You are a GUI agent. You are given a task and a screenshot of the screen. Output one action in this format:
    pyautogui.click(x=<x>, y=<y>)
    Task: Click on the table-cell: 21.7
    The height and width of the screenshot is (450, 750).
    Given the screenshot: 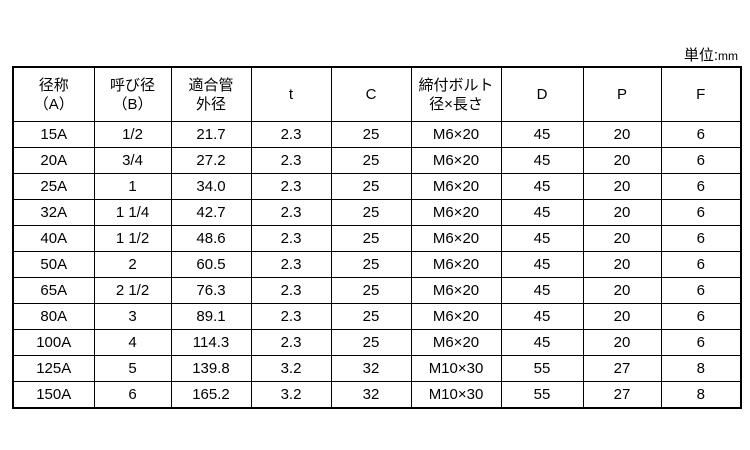 What is the action you would take?
    pyautogui.click(x=211, y=134)
    